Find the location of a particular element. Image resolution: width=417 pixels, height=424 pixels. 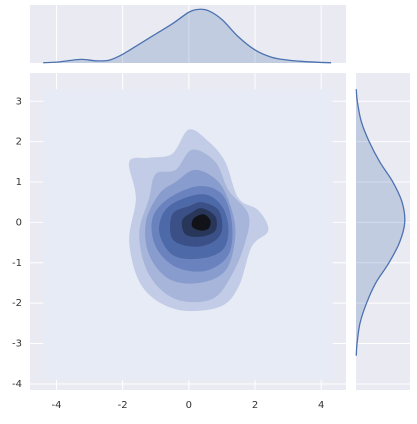

y-tick-label: -2 is located at coordinates (17, 303).